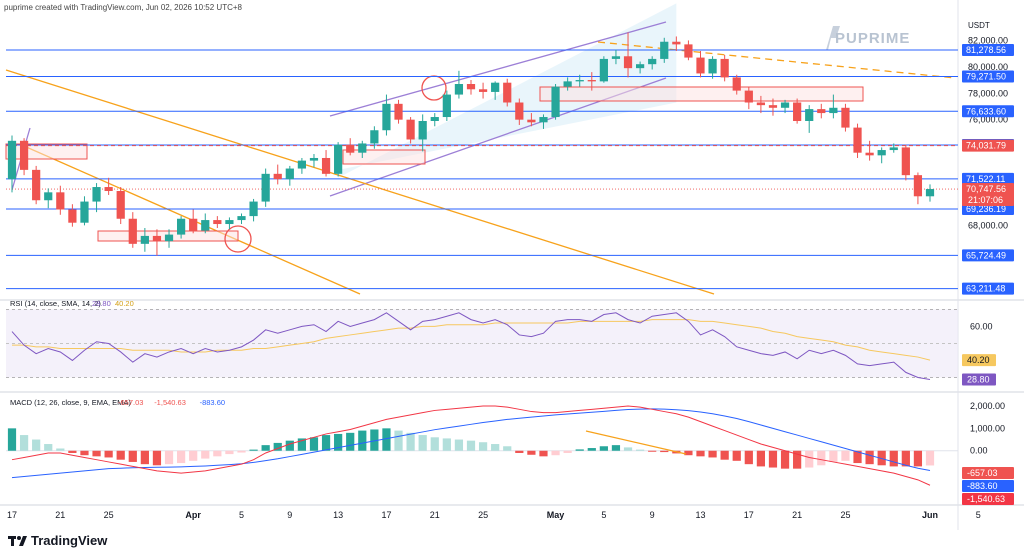  What do you see at coordinates (338, 515) in the screenshot?
I see `time-axis-tick: 13` at bounding box center [338, 515].